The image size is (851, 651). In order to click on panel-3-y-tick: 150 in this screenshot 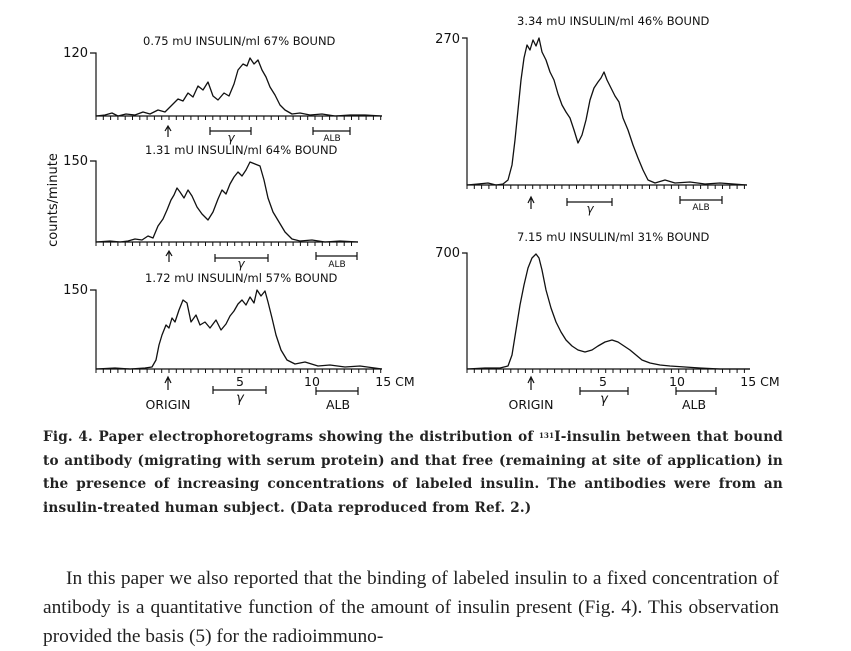, I will do `click(75, 290)`.